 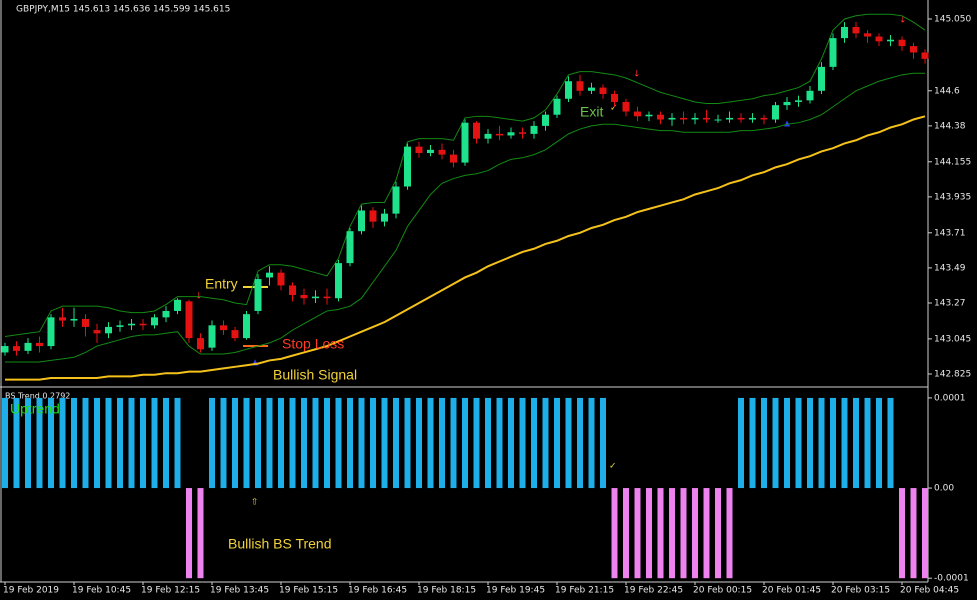 What do you see at coordinates (929, 591) in the screenshot?
I see `x-tick-label: 20 Feb 04:45` at bounding box center [929, 591].